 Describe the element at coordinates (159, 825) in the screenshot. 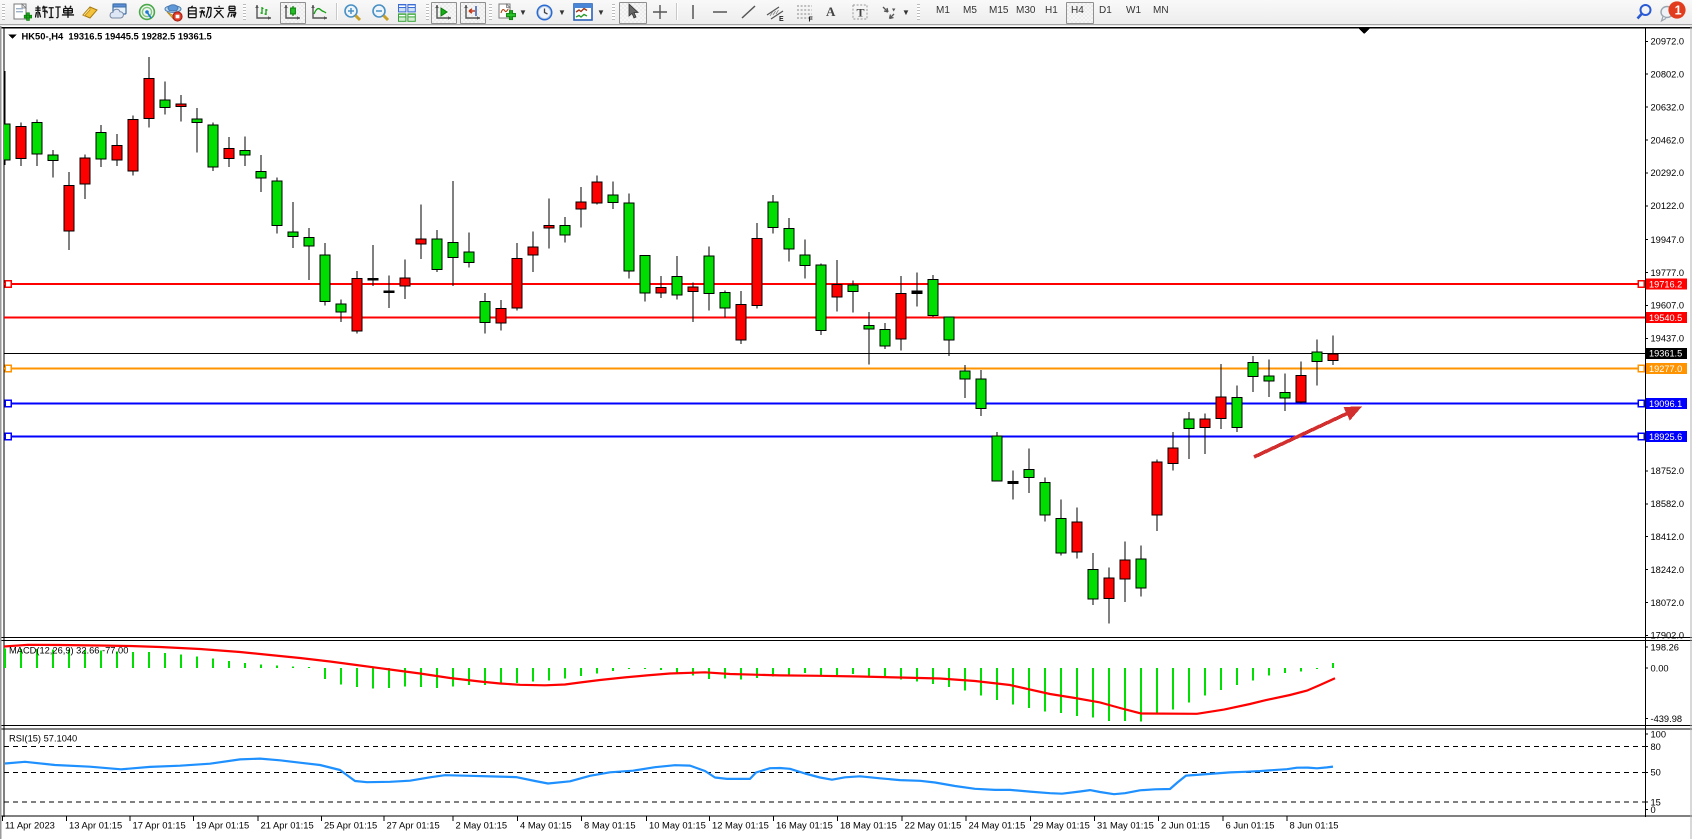

I see `svg-text: 17 Apr 01:15` at that location.